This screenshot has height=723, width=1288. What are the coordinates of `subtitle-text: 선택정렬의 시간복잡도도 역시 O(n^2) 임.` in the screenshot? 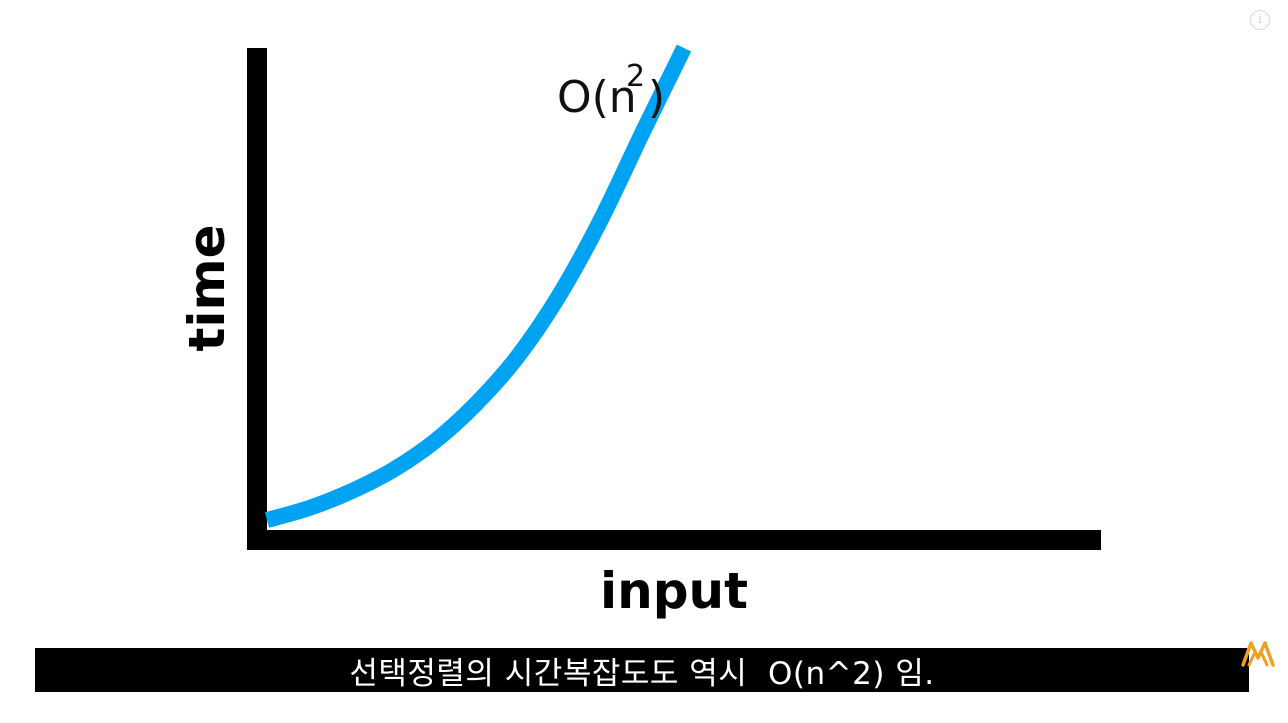 It's located at (642, 673).